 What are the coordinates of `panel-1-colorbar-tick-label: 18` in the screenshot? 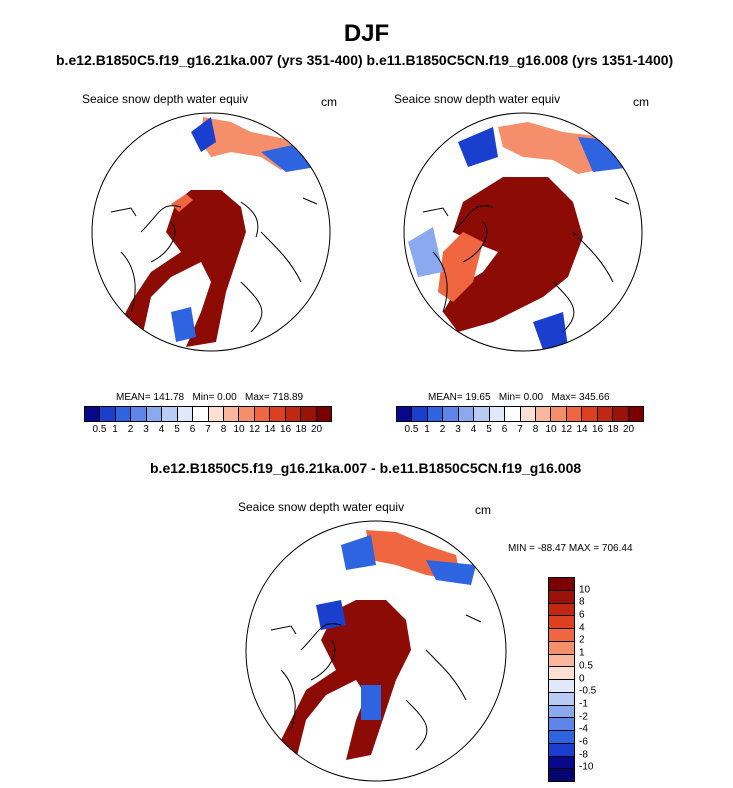 It's located at (301, 429).